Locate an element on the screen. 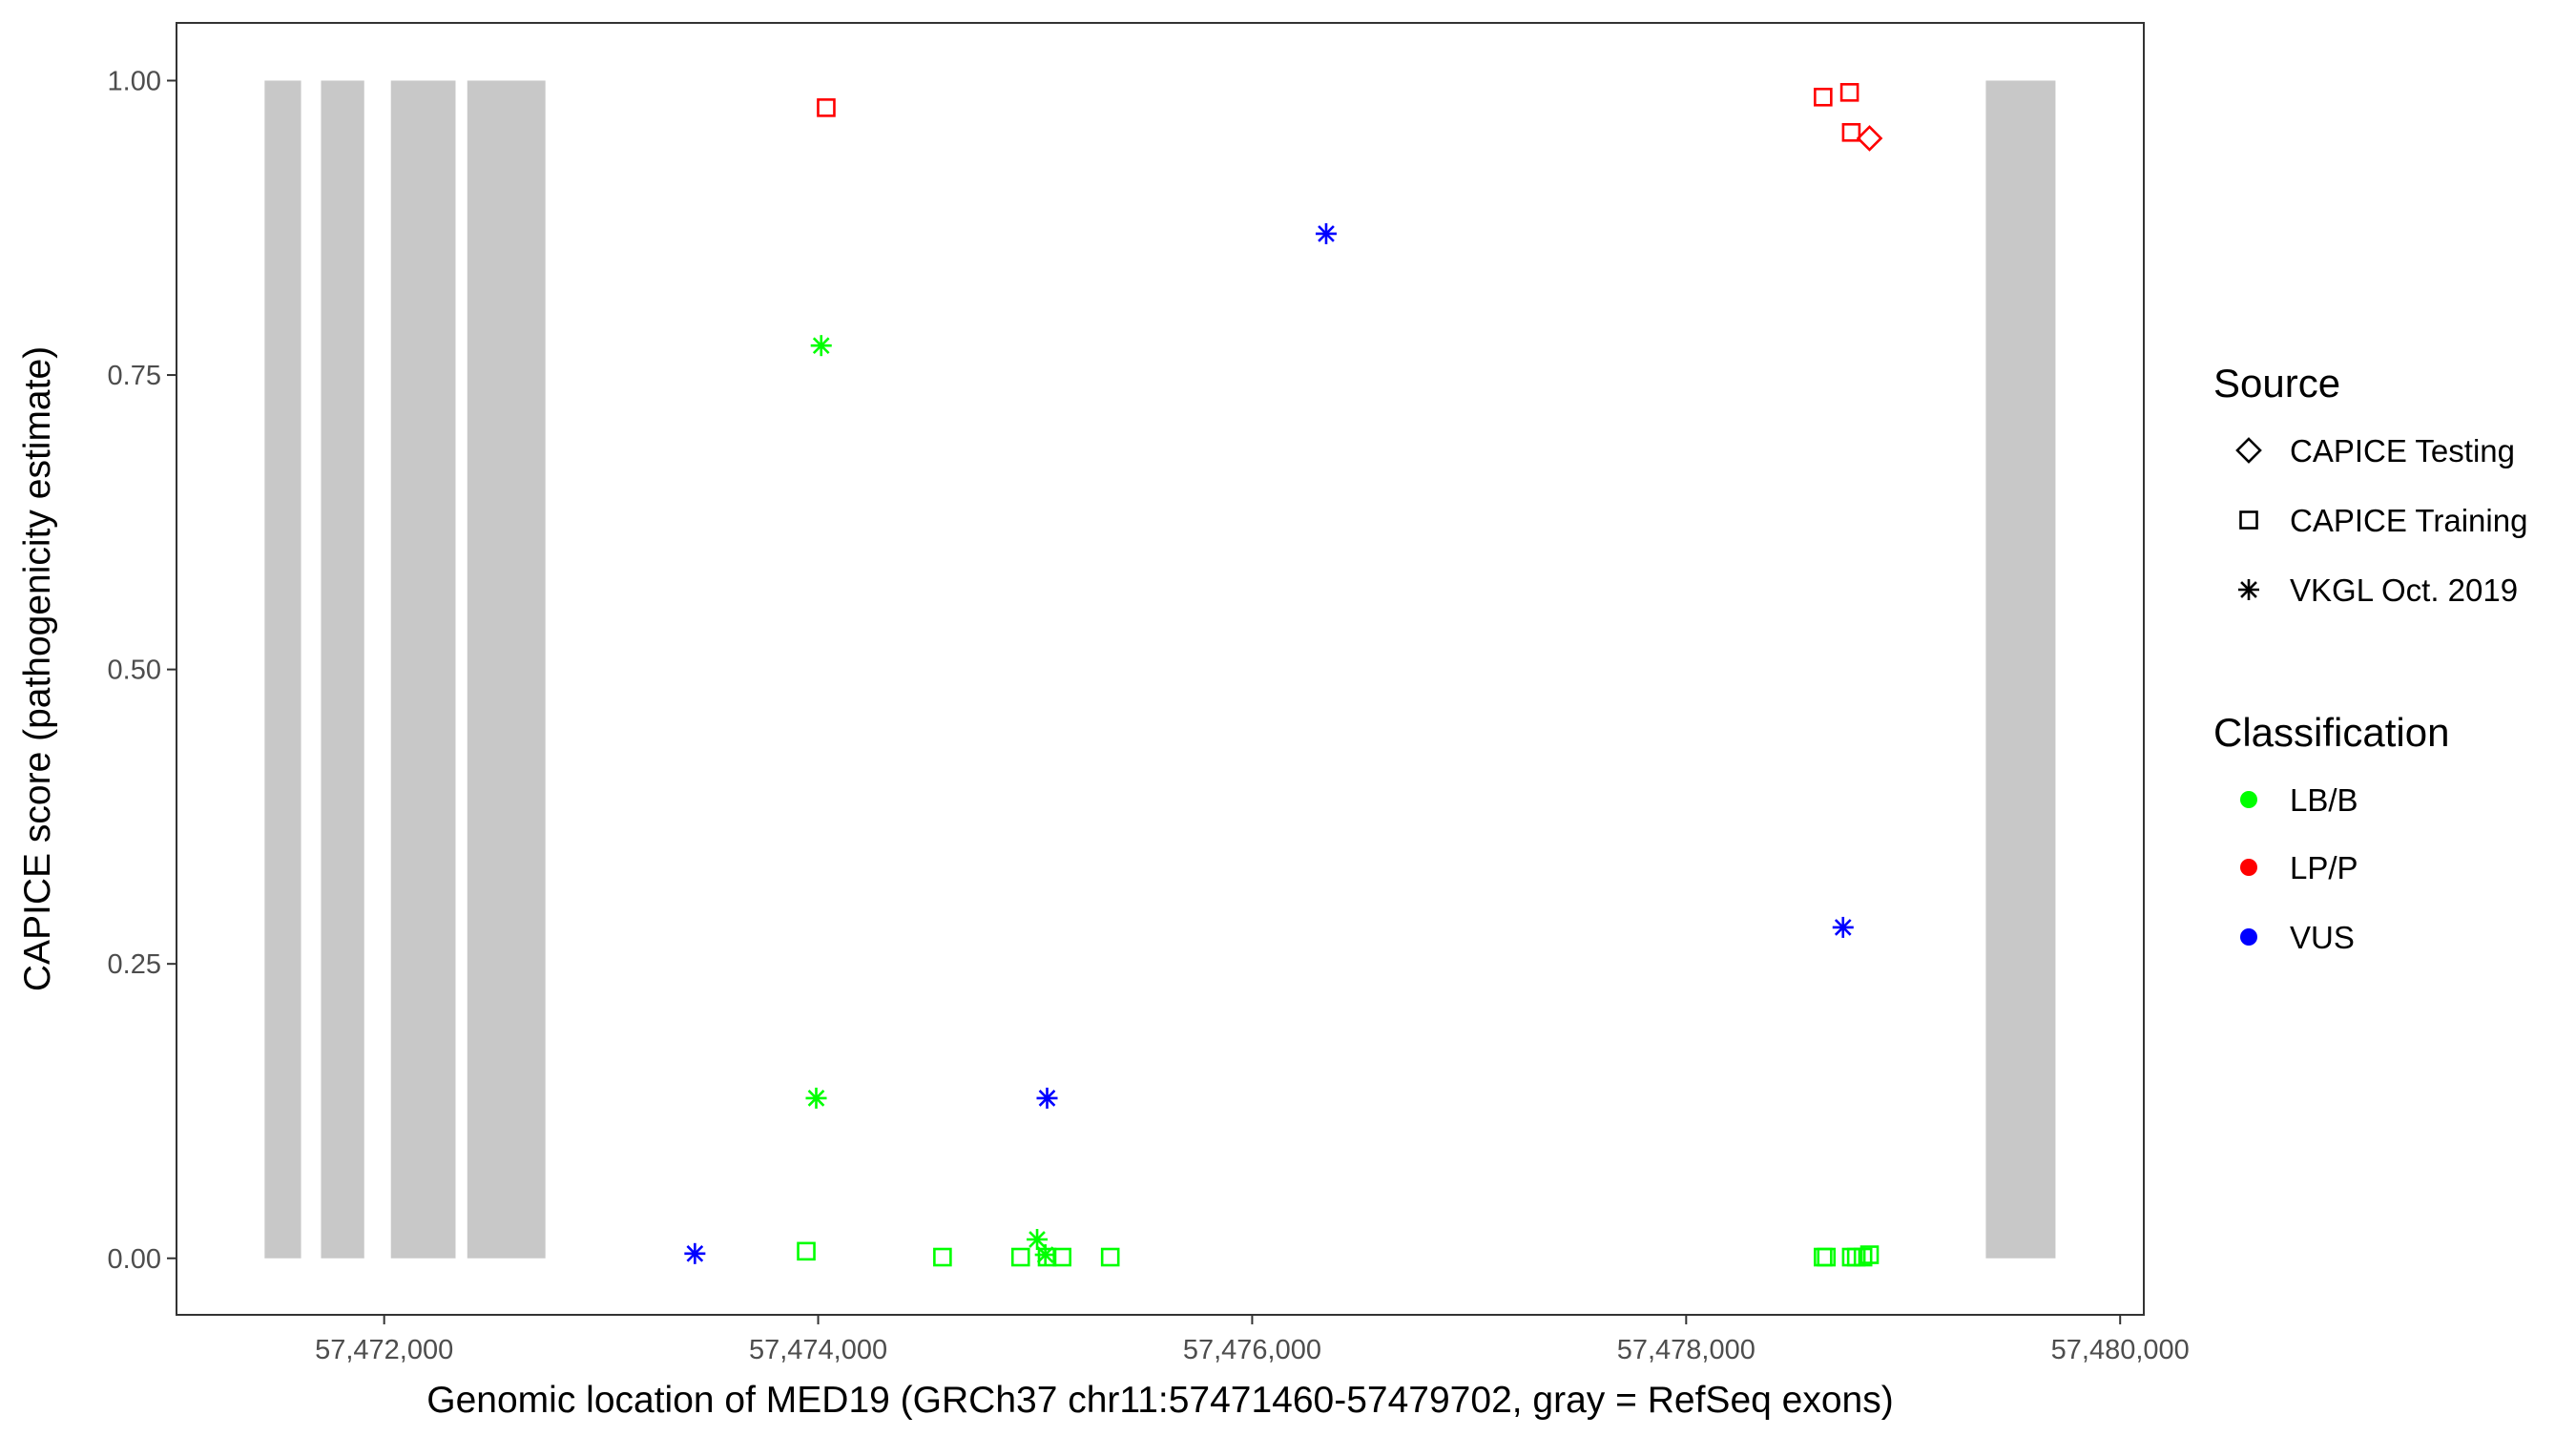 The height and width of the screenshot is (1436, 2576). y-tick-label: 1.00 is located at coordinates (134, 81).